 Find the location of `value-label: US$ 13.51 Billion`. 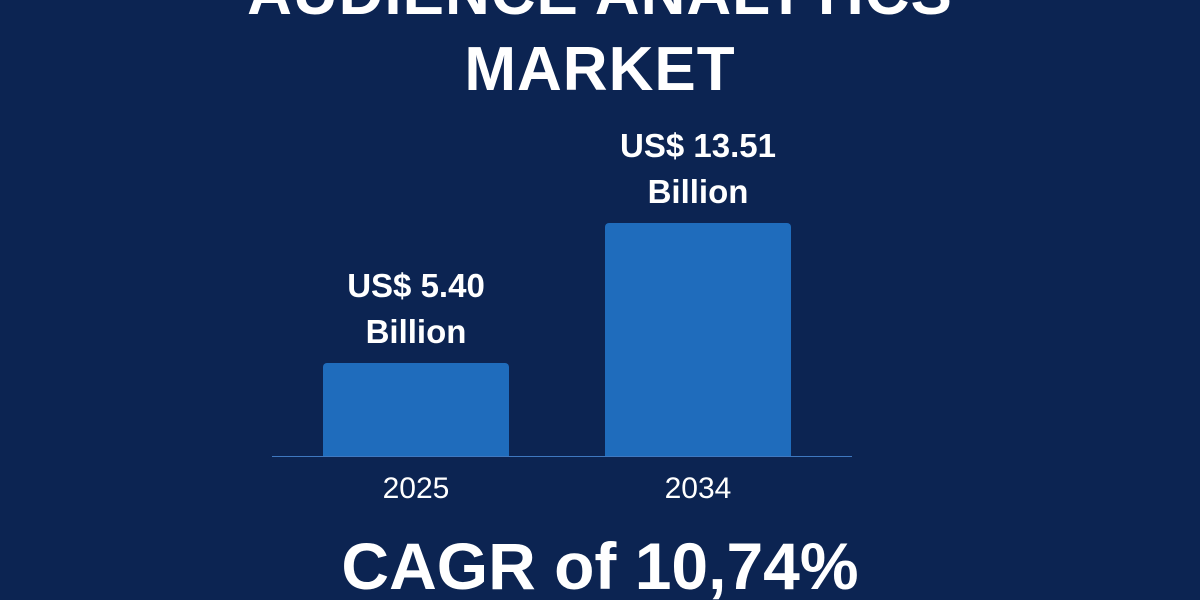

value-label: US$ 13.51 Billion is located at coordinates (698, 168).